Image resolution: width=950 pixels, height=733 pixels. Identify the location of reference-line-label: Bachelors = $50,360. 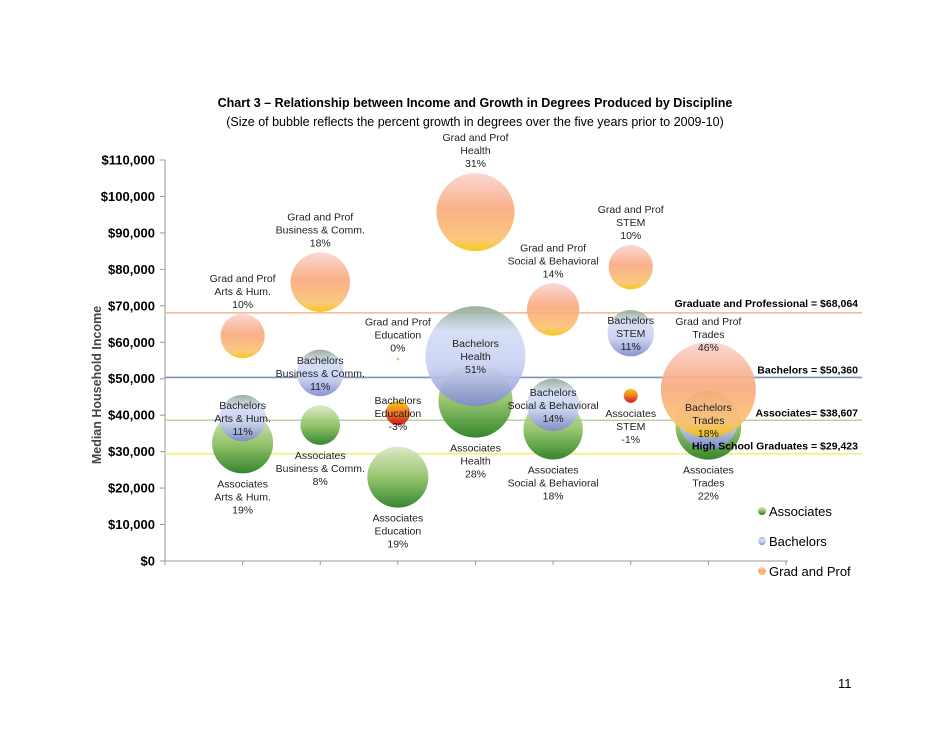
(807, 370).